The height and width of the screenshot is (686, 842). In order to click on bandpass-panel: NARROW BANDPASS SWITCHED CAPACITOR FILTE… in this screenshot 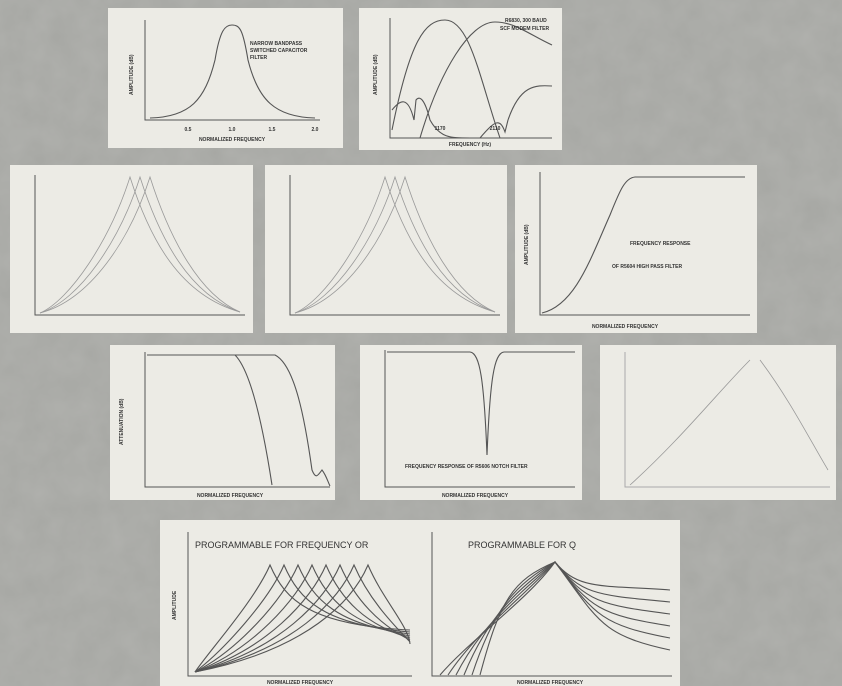, I will do `click(225, 78)`.